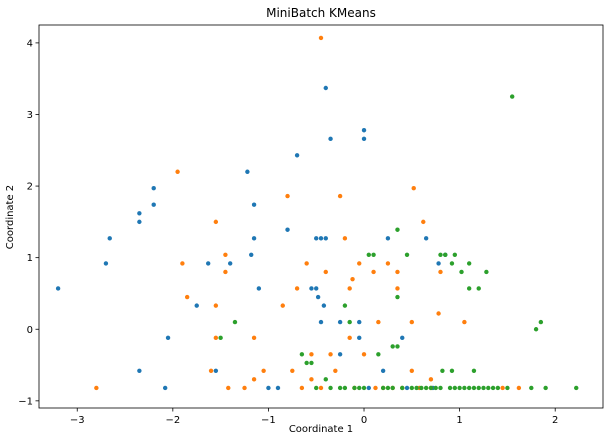 The image size is (608, 441). I want to click on x-tick-label: −1, so click(268, 420).